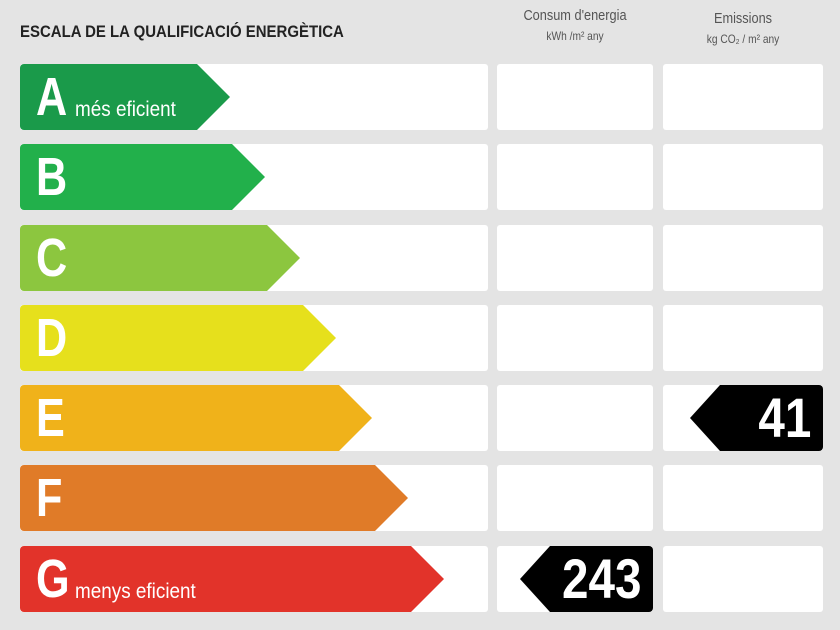 This screenshot has width=840, height=630. I want to click on rating-letter: C, so click(52, 258).